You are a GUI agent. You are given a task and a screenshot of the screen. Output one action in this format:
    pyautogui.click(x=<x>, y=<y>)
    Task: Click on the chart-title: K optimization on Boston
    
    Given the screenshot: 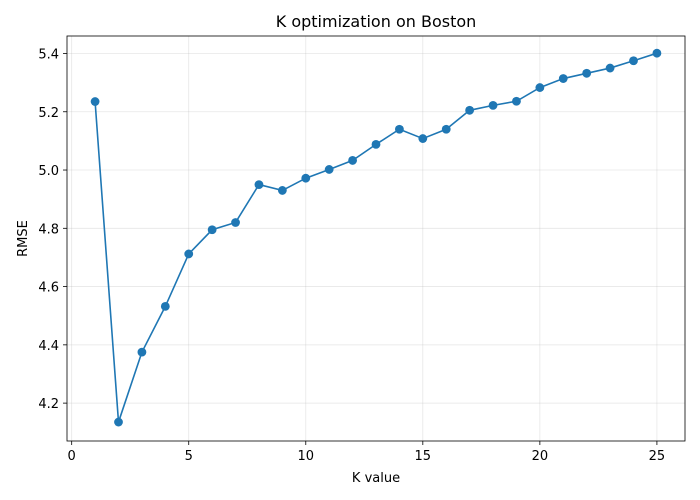 What is the action you would take?
    pyautogui.click(x=376, y=21)
    